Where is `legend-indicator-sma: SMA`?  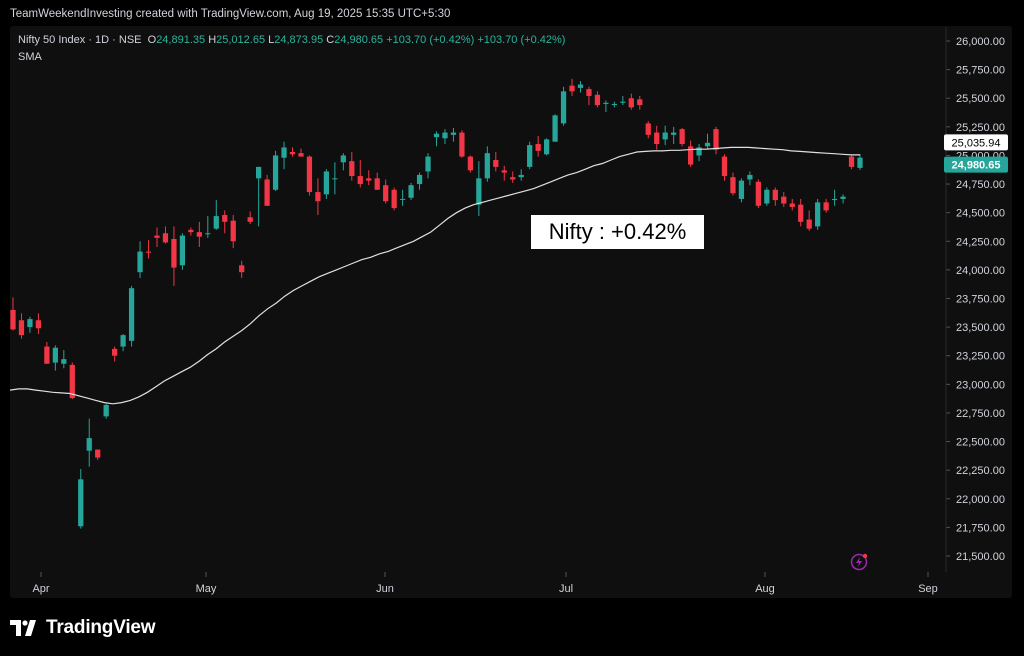 legend-indicator-sma: SMA is located at coordinates (30, 57).